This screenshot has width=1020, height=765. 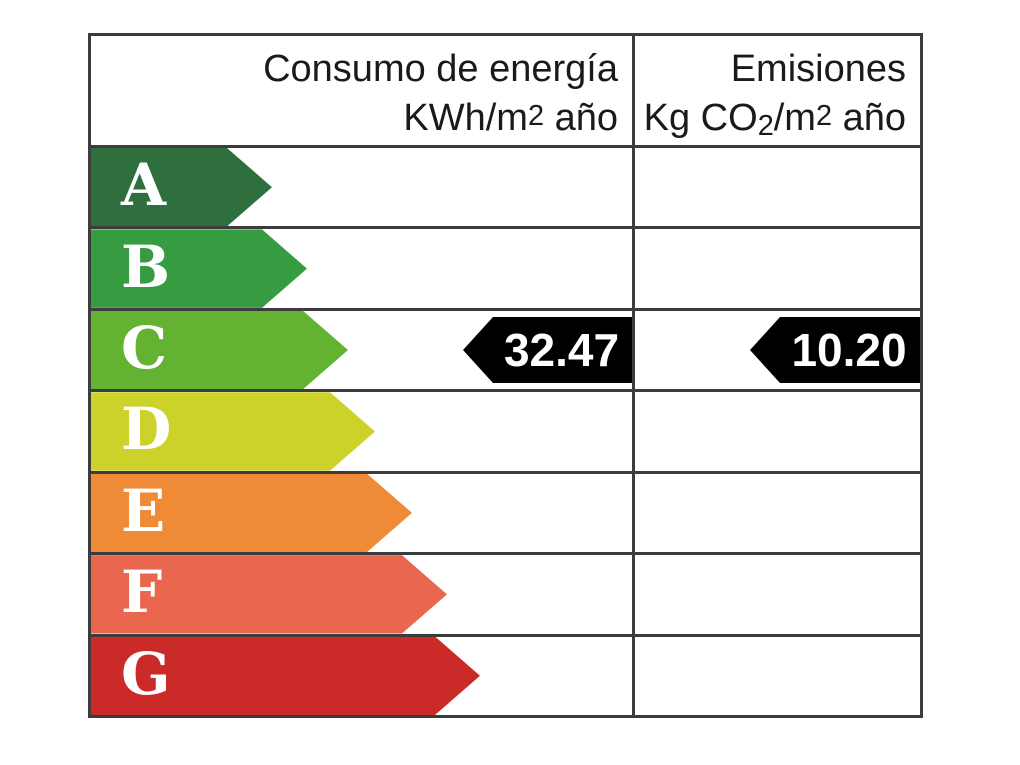 I want to click on rating-row-c: C 32.47 10.20, so click(x=505, y=351).